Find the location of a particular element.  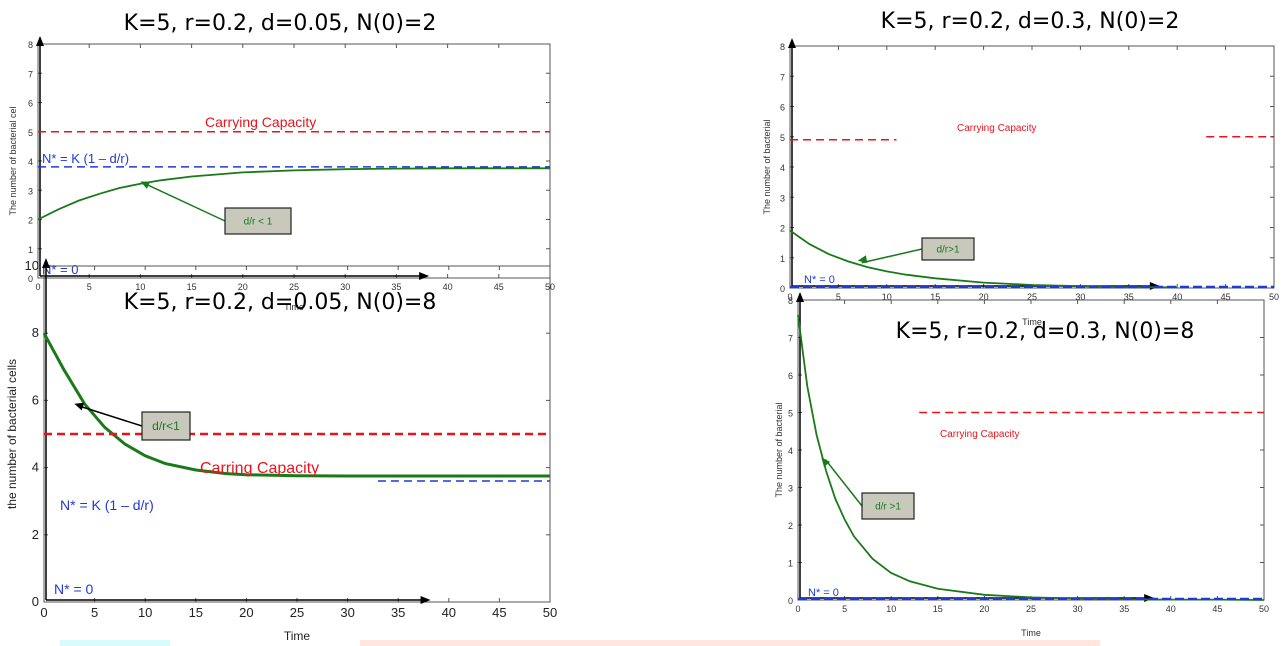

y-axis-label: the number of bacterial cells is located at coordinates (12, 434).